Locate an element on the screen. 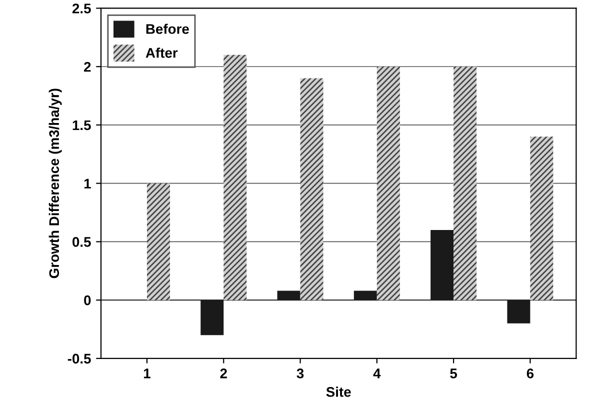 Image resolution: width=594 pixels, height=412 pixels. y-tick-label: 0.5 is located at coordinates (81, 242).